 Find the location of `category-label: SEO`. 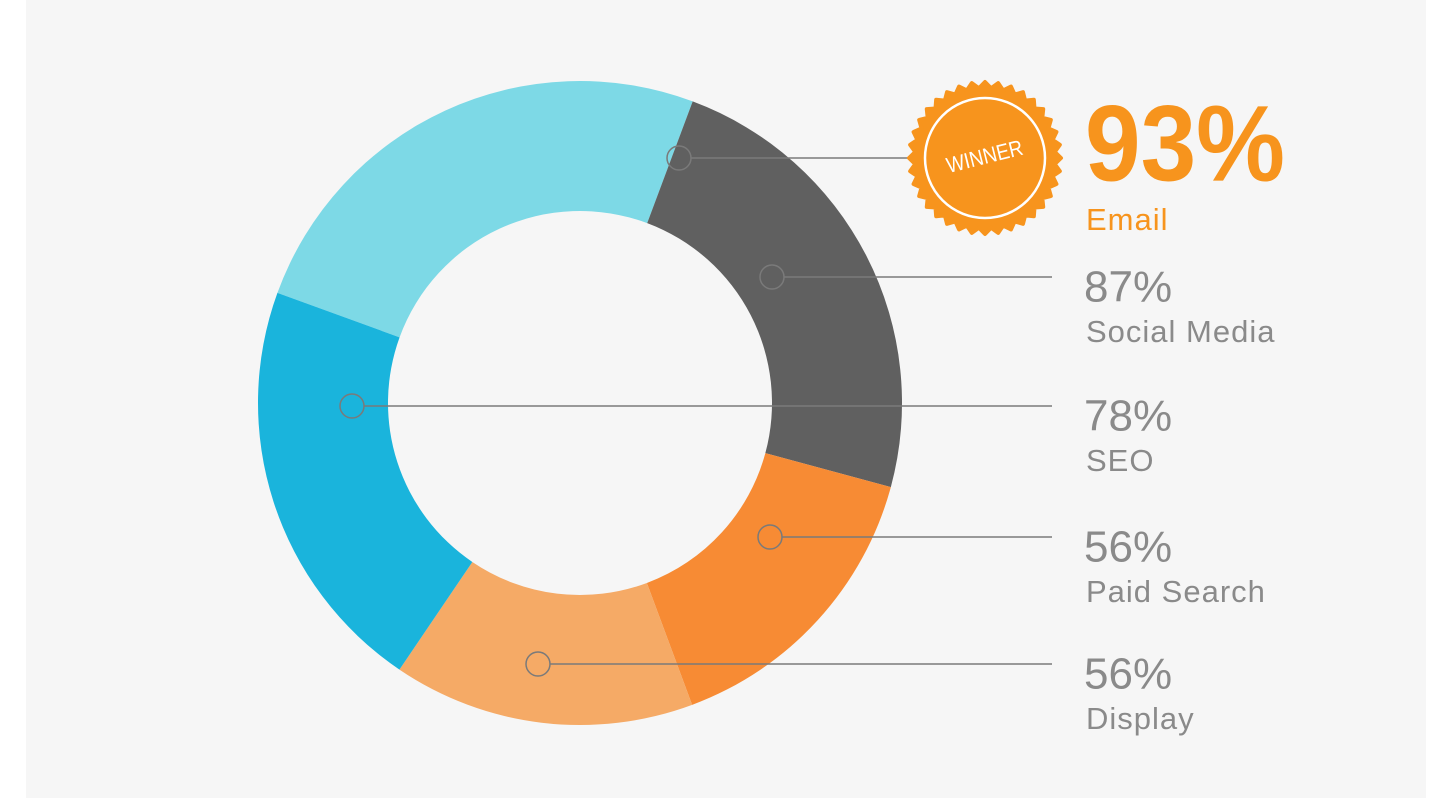

category-label: SEO is located at coordinates (1120, 460).